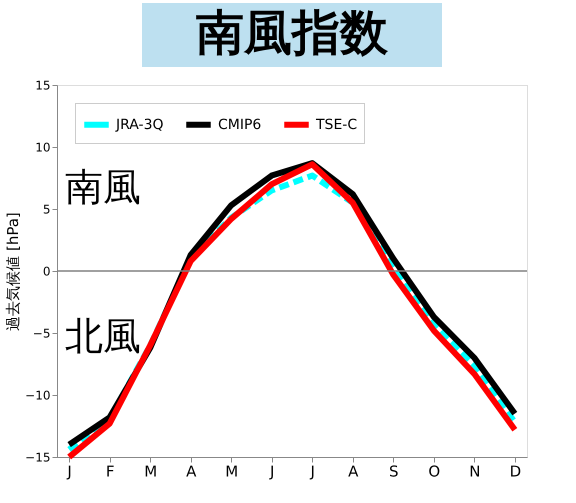  I want to click on y-axis-title: 過去気候値 [hPa], so click(13, 271).